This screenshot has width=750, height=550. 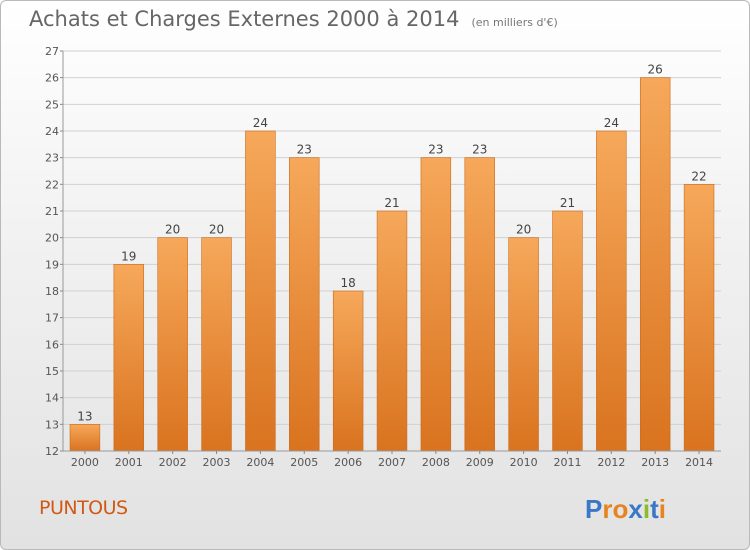 I want to click on x-tick-label: 2002, so click(x=173, y=462).